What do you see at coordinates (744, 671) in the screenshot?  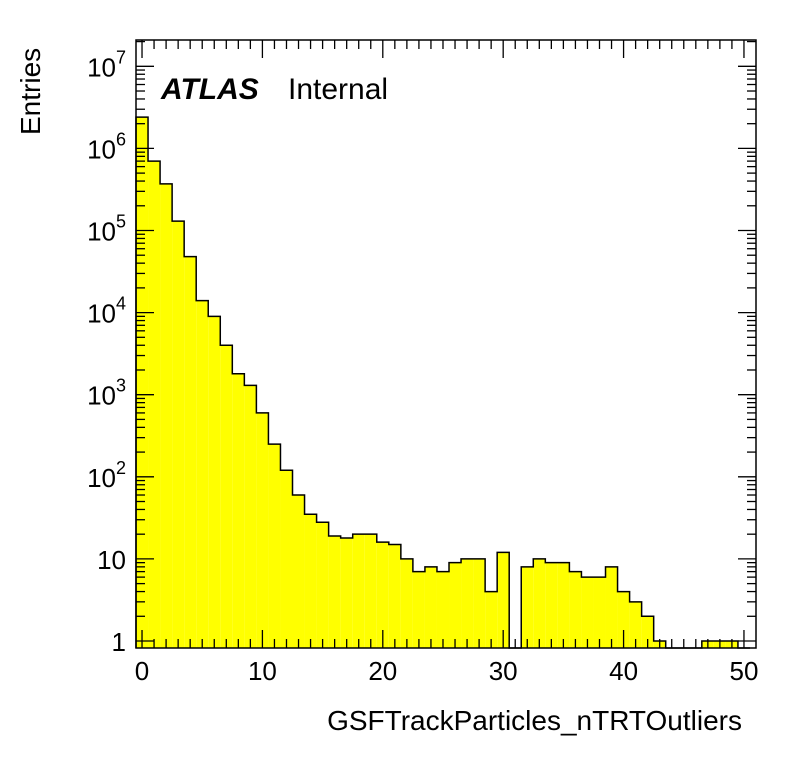 I see `x-tick-label: 50` at bounding box center [744, 671].